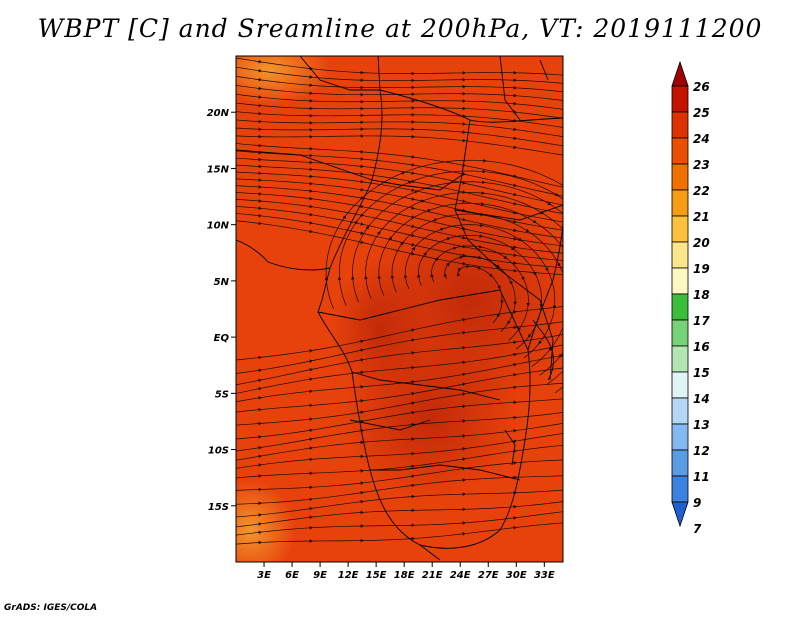 Image resolution: width=800 pixels, height=618 pixels. I want to click on y-axis: 20N 15N 10N 5N EQ 5S 10S 15S, so click(221, 310).